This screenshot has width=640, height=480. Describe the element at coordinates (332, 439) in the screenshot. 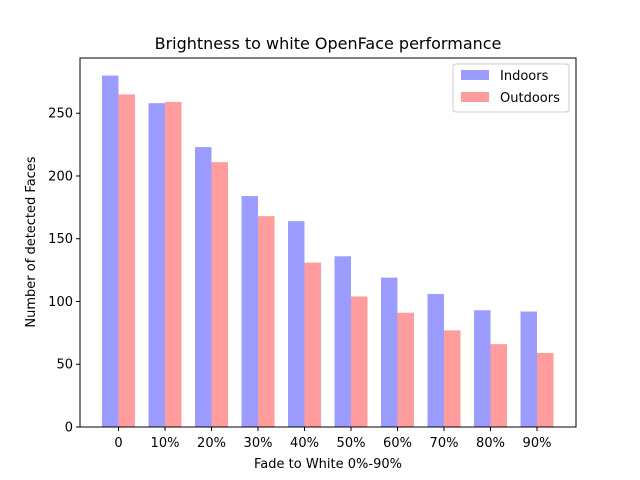

I see `x-axis: 0 10% 20% 30% 40% 50% 60% 70% 80% 90%` at that location.